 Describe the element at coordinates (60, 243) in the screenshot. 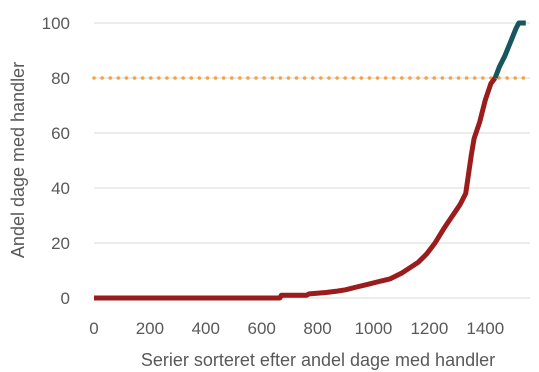

I see `y-tick-label: 20` at that location.